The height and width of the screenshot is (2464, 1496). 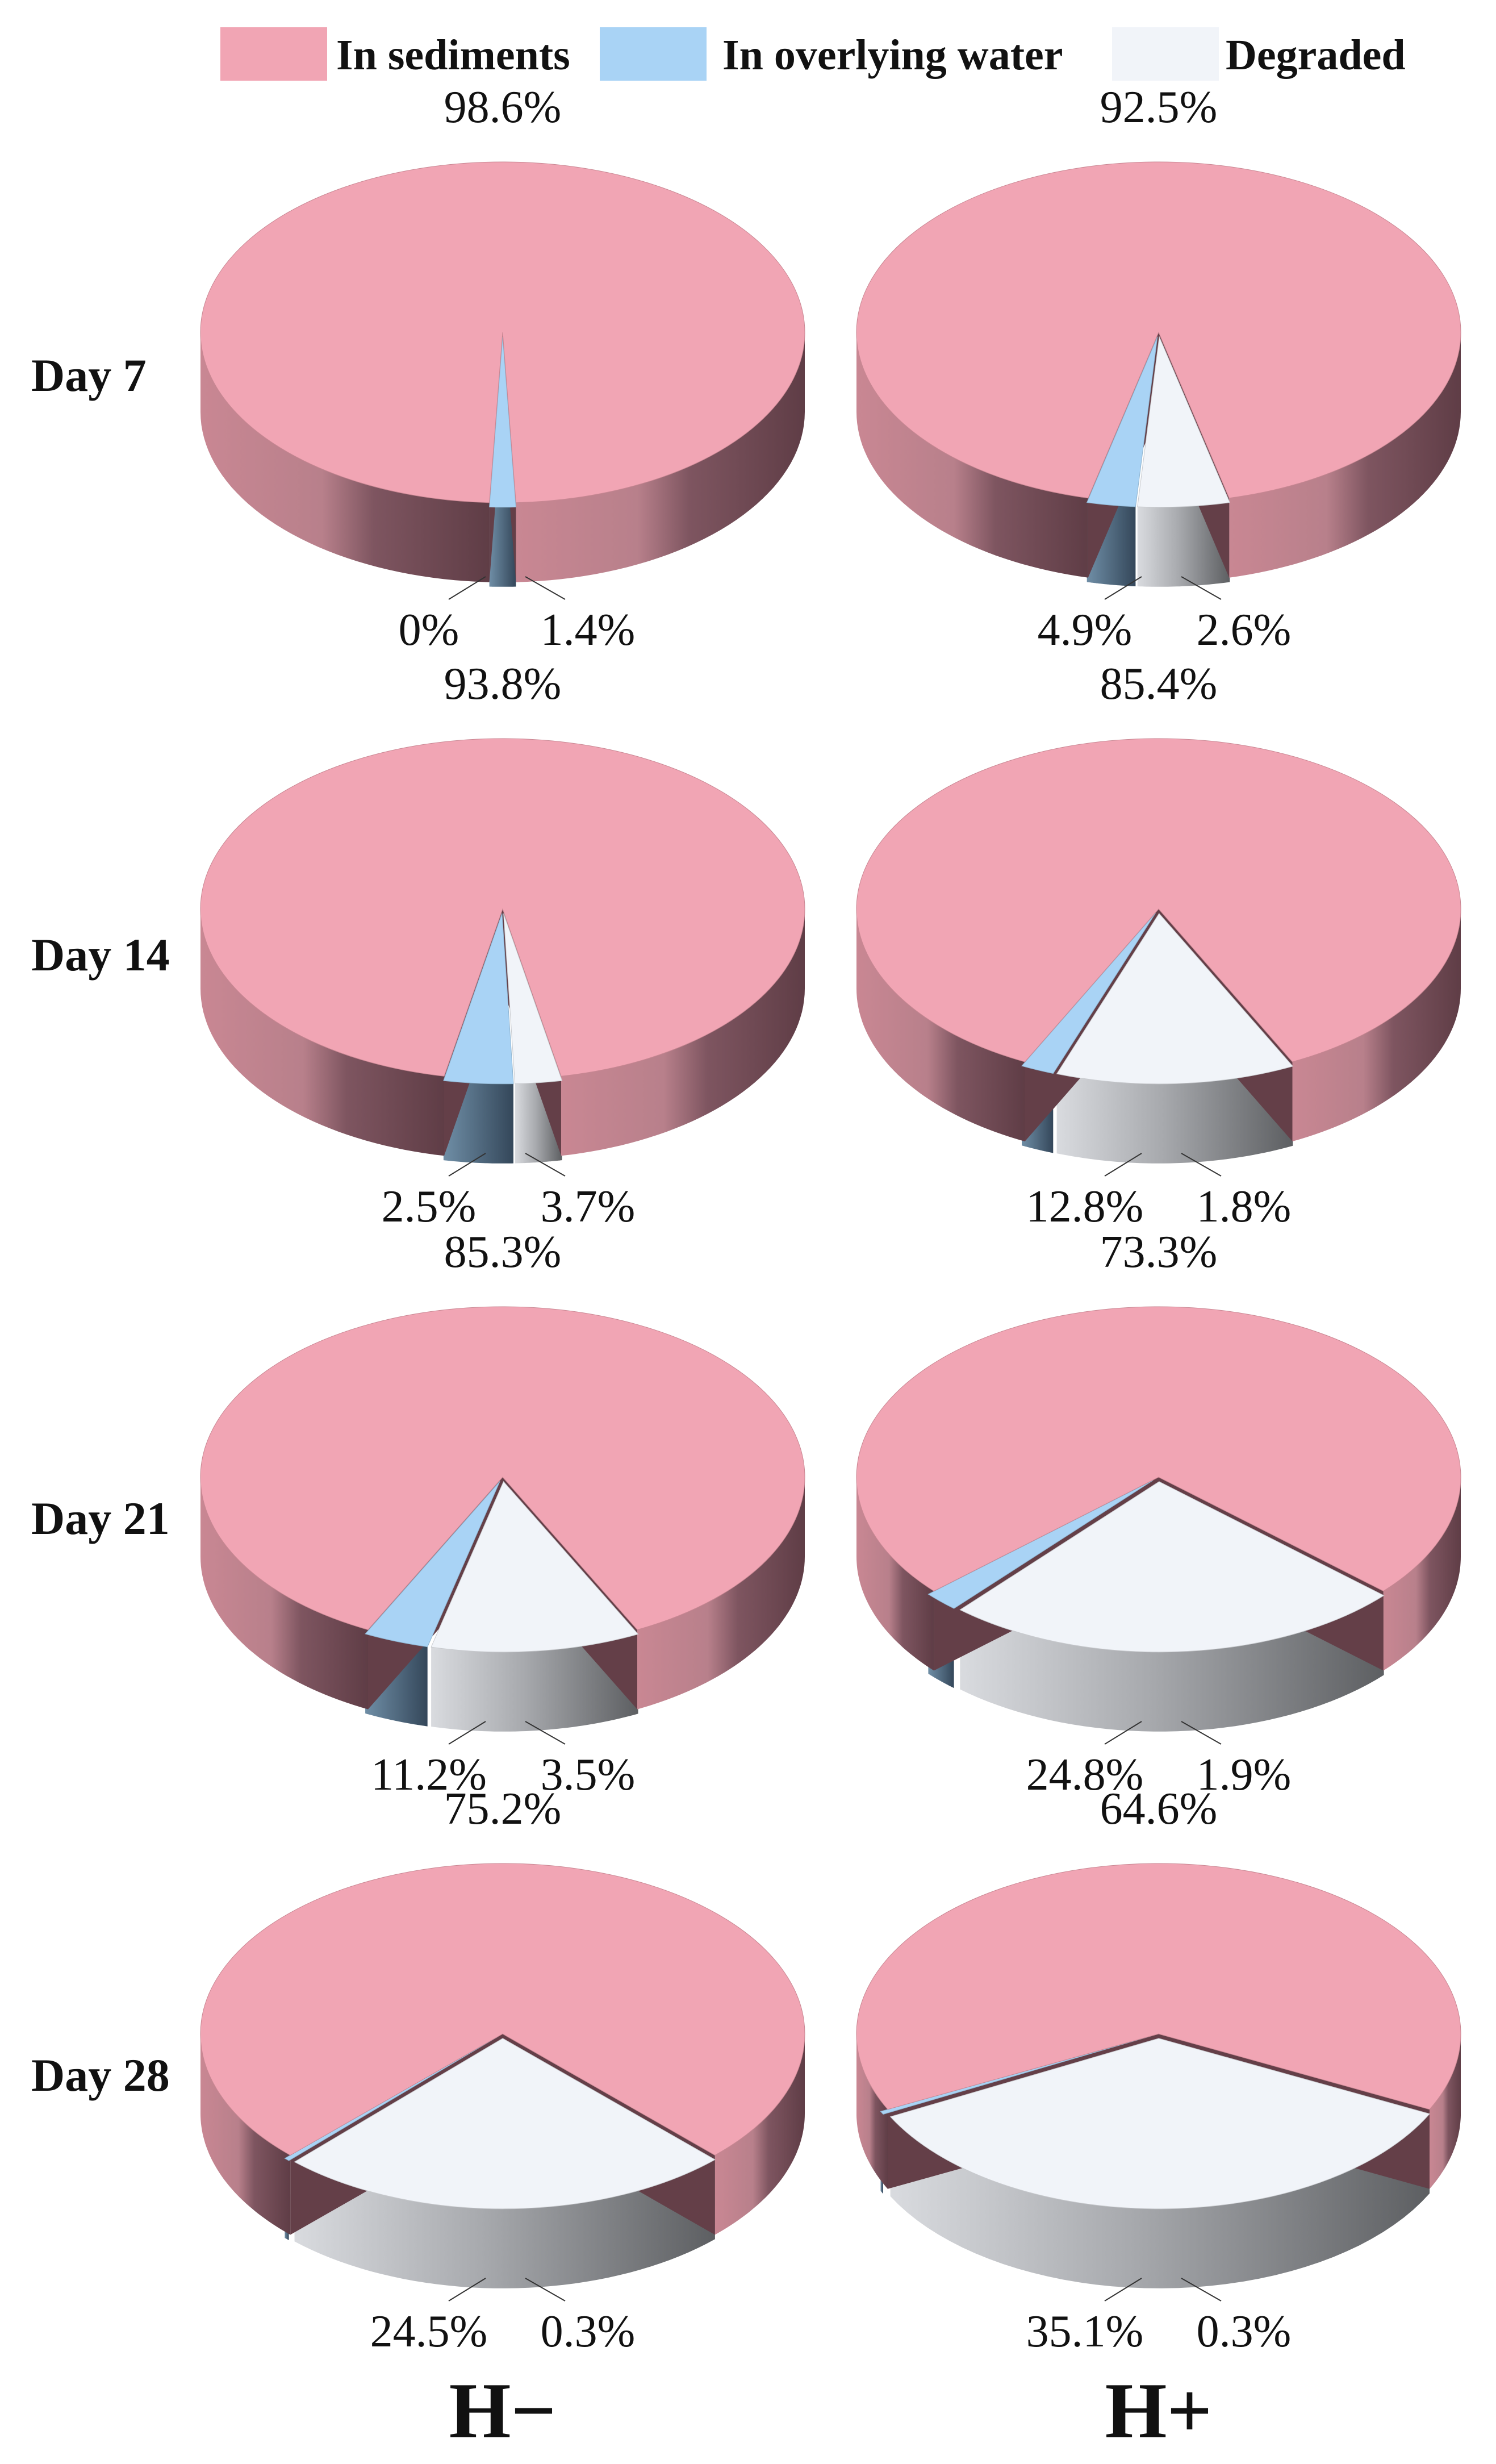 What do you see at coordinates (273, 54) in the screenshot?
I see `legend-swatch-in-sediments` at bounding box center [273, 54].